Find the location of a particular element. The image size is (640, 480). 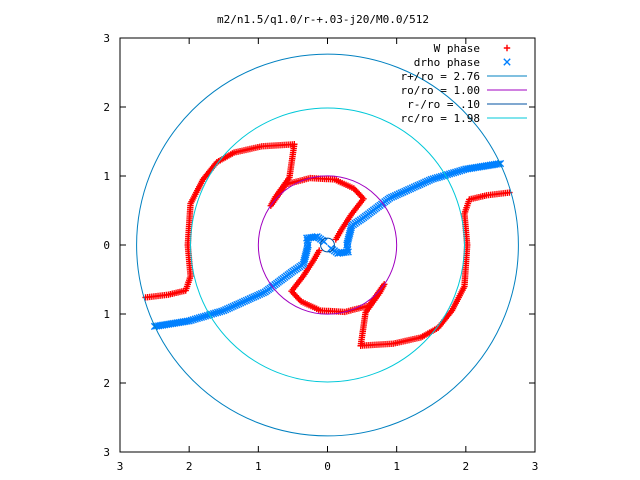

legend-label: ro/ro = 1.00 is located at coordinates (440, 90).